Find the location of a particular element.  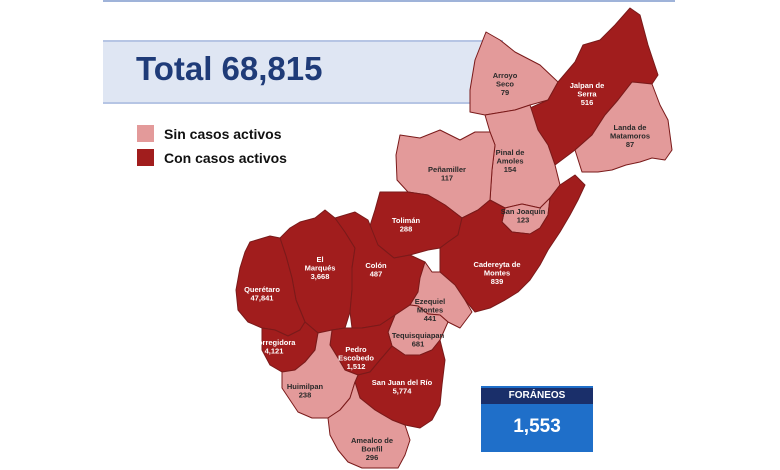

label-muni-6: Tolimán 288 is located at coordinates (406, 225).